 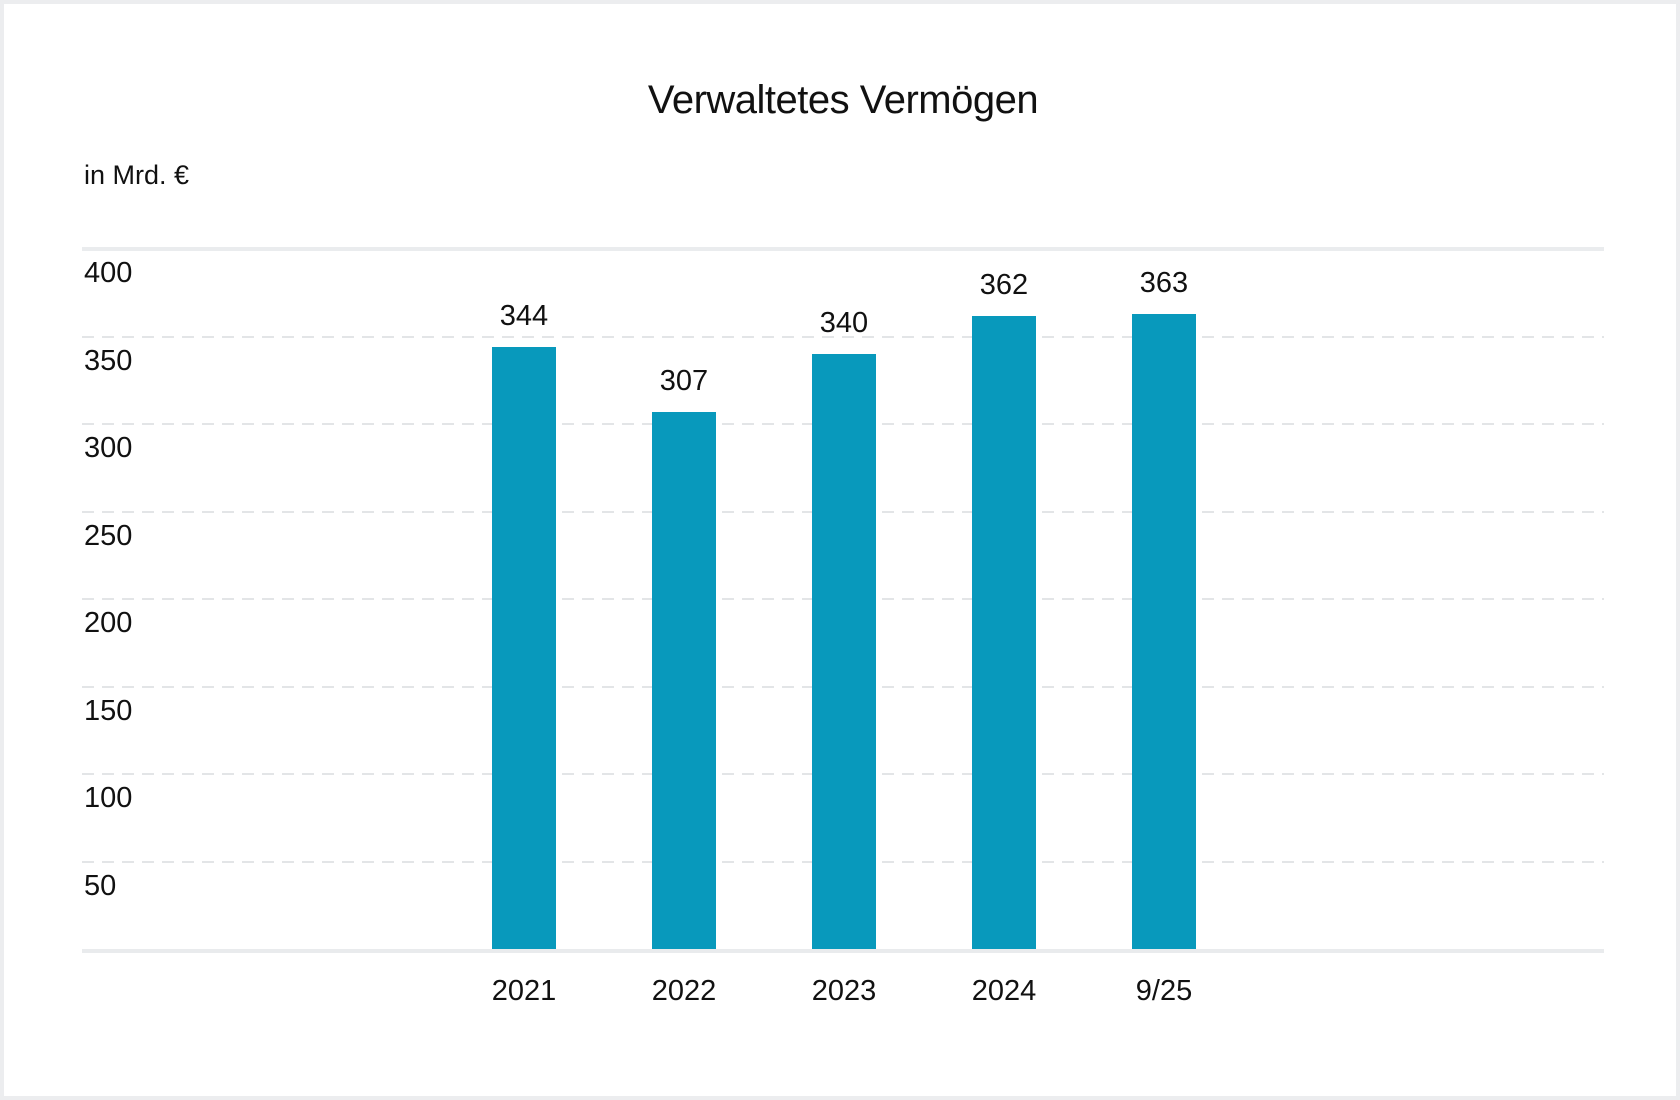 What do you see at coordinates (108, 360) in the screenshot?
I see `y-axis-tick-label: 350` at bounding box center [108, 360].